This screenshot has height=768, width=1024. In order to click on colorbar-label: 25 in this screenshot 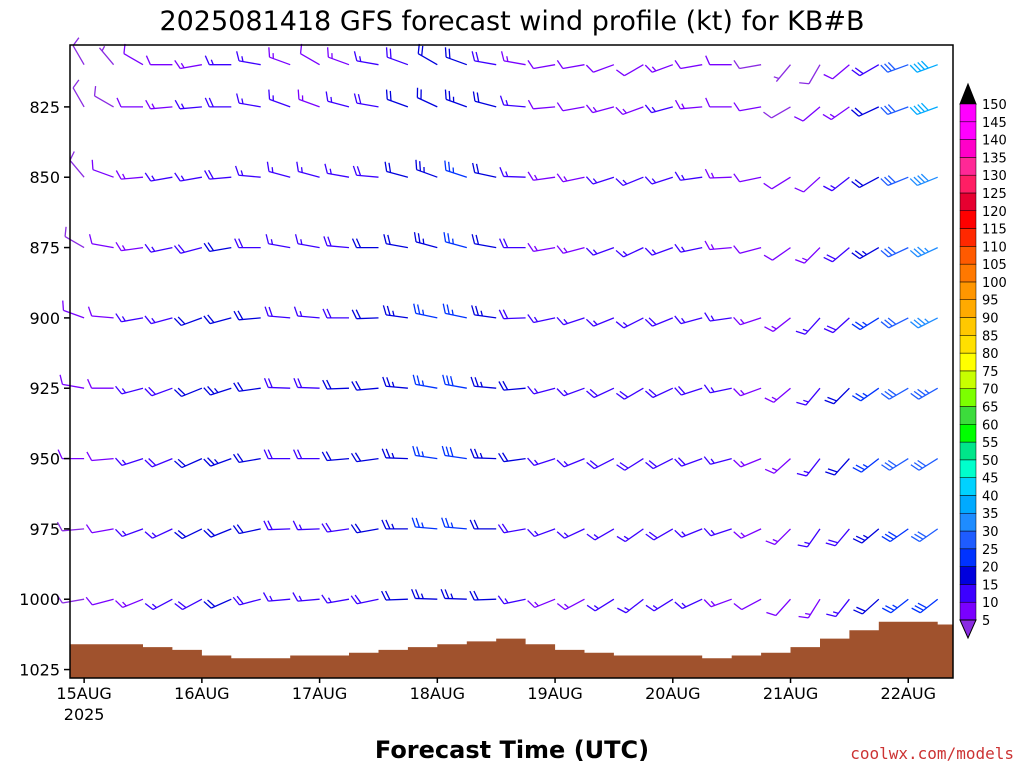, I will do `click(990, 550)`.